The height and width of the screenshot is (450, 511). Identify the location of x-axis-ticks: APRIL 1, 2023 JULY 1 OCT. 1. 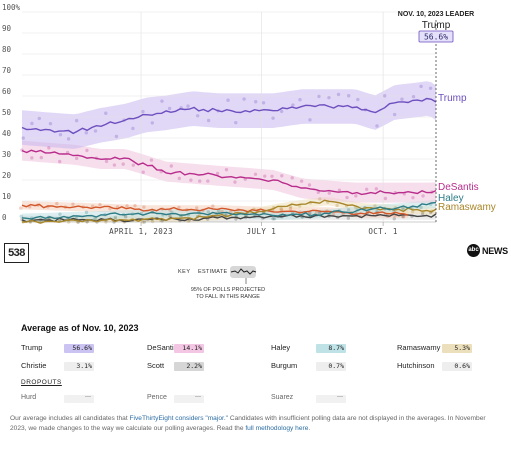
(253, 231).